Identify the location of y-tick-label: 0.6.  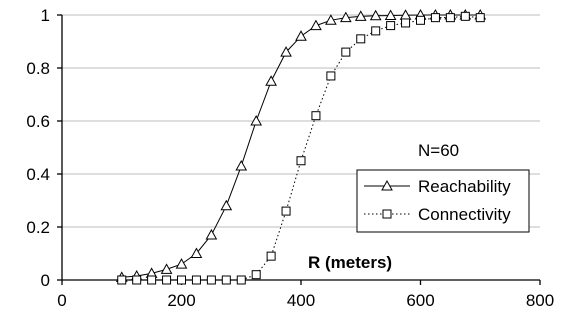
(38, 121).